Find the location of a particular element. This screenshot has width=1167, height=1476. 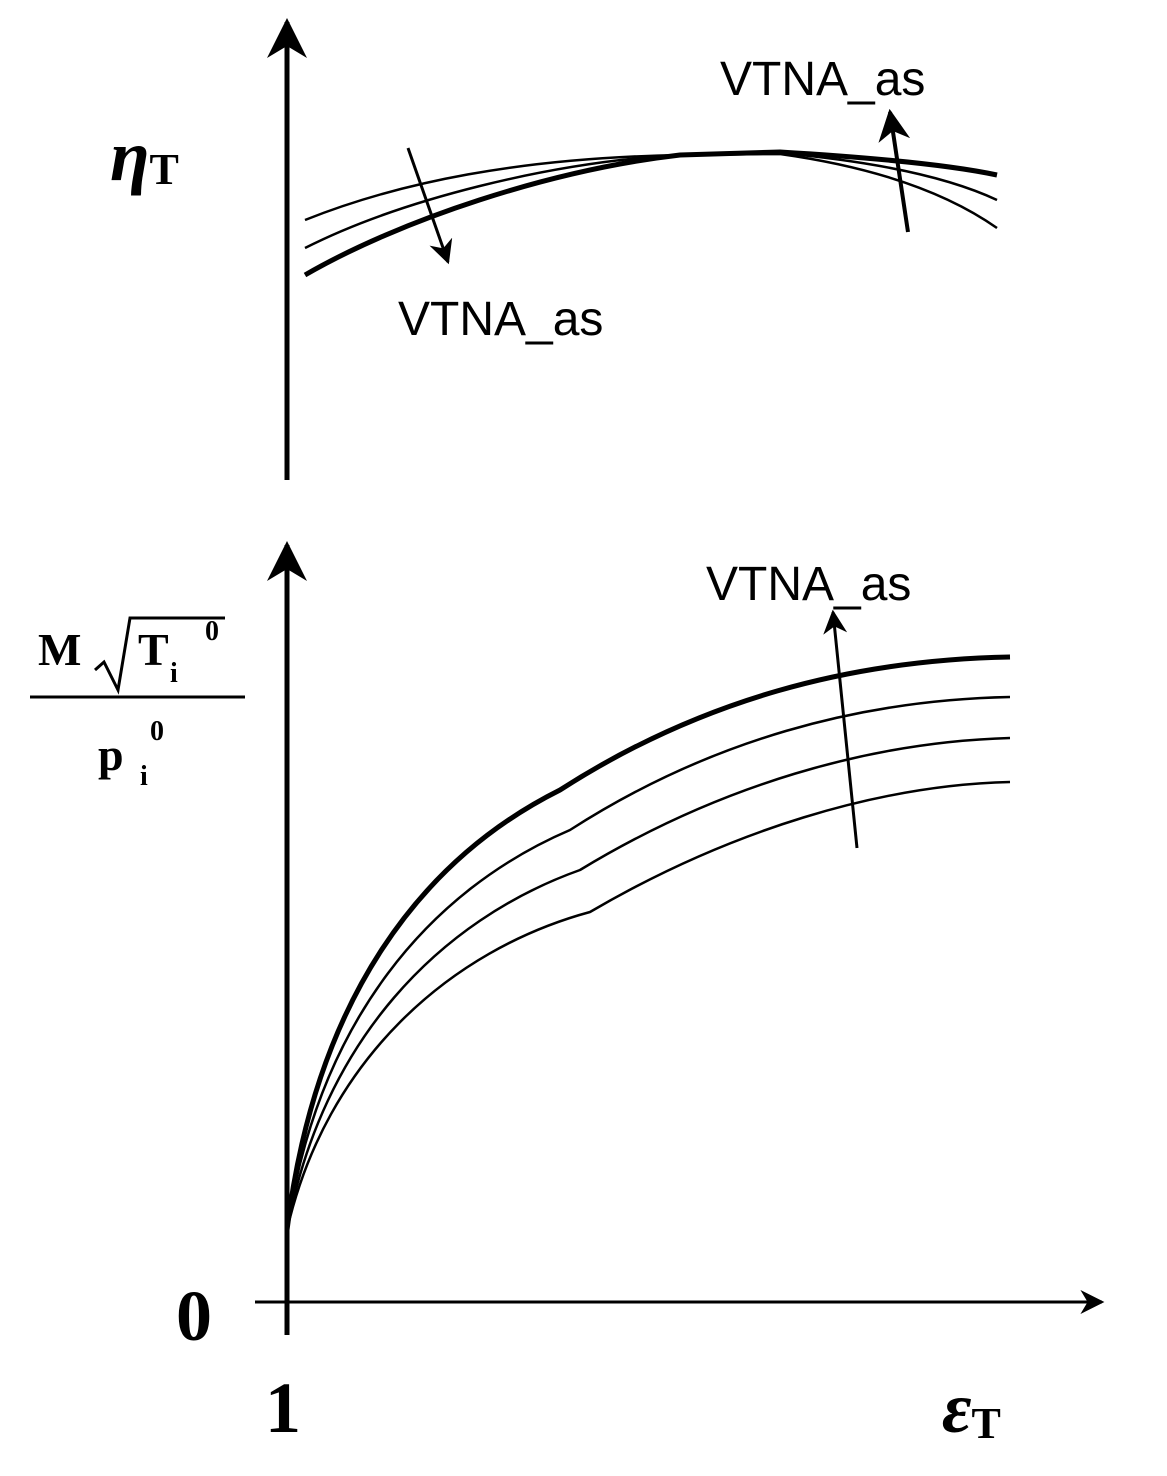

numerator-subscript: i is located at coordinates (174, 673).